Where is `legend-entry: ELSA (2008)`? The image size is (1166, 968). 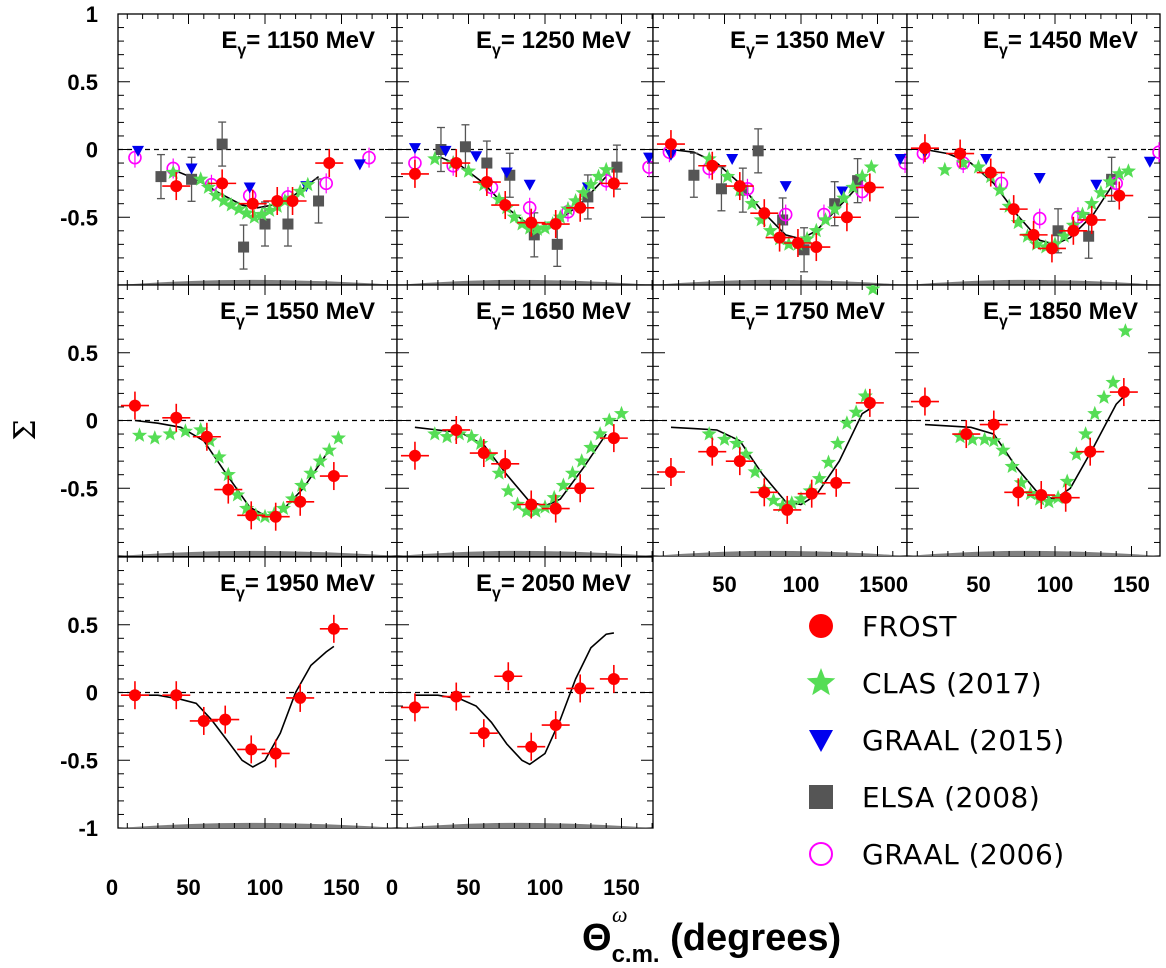 legend-entry: ELSA (2008) is located at coordinates (924, 797).